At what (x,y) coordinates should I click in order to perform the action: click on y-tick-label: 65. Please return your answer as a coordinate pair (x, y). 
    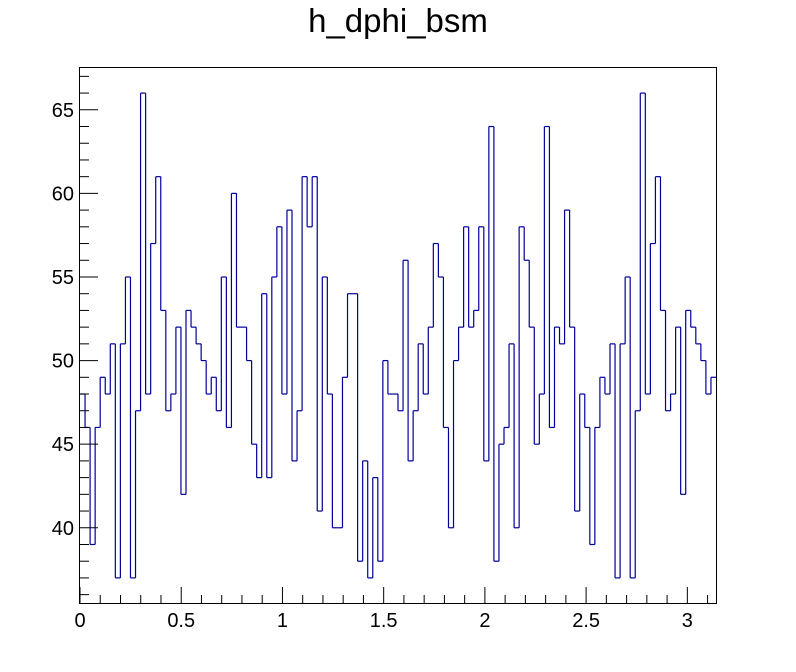
    Looking at the image, I should click on (63, 111).